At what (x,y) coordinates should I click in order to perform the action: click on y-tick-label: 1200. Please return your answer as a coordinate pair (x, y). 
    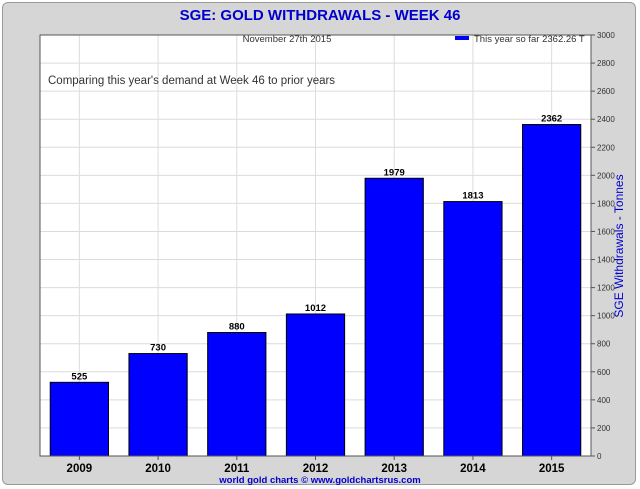
    Looking at the image, I should click on (606, 288).